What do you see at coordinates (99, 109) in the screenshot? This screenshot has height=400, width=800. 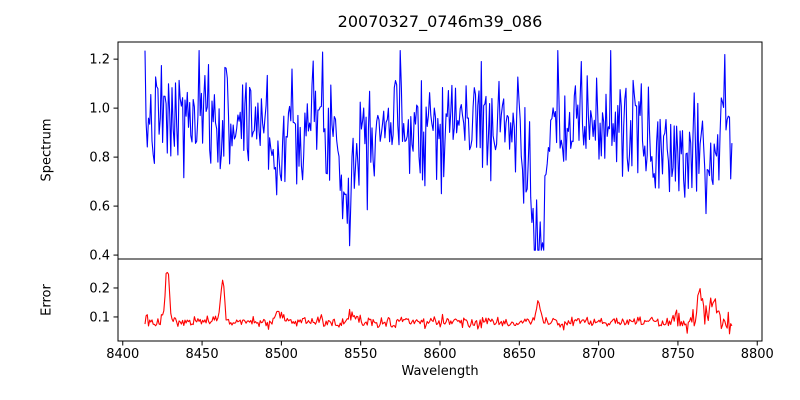 I see `spectrum-y-tick-label: 1.0` at bounding box center [99, 109].